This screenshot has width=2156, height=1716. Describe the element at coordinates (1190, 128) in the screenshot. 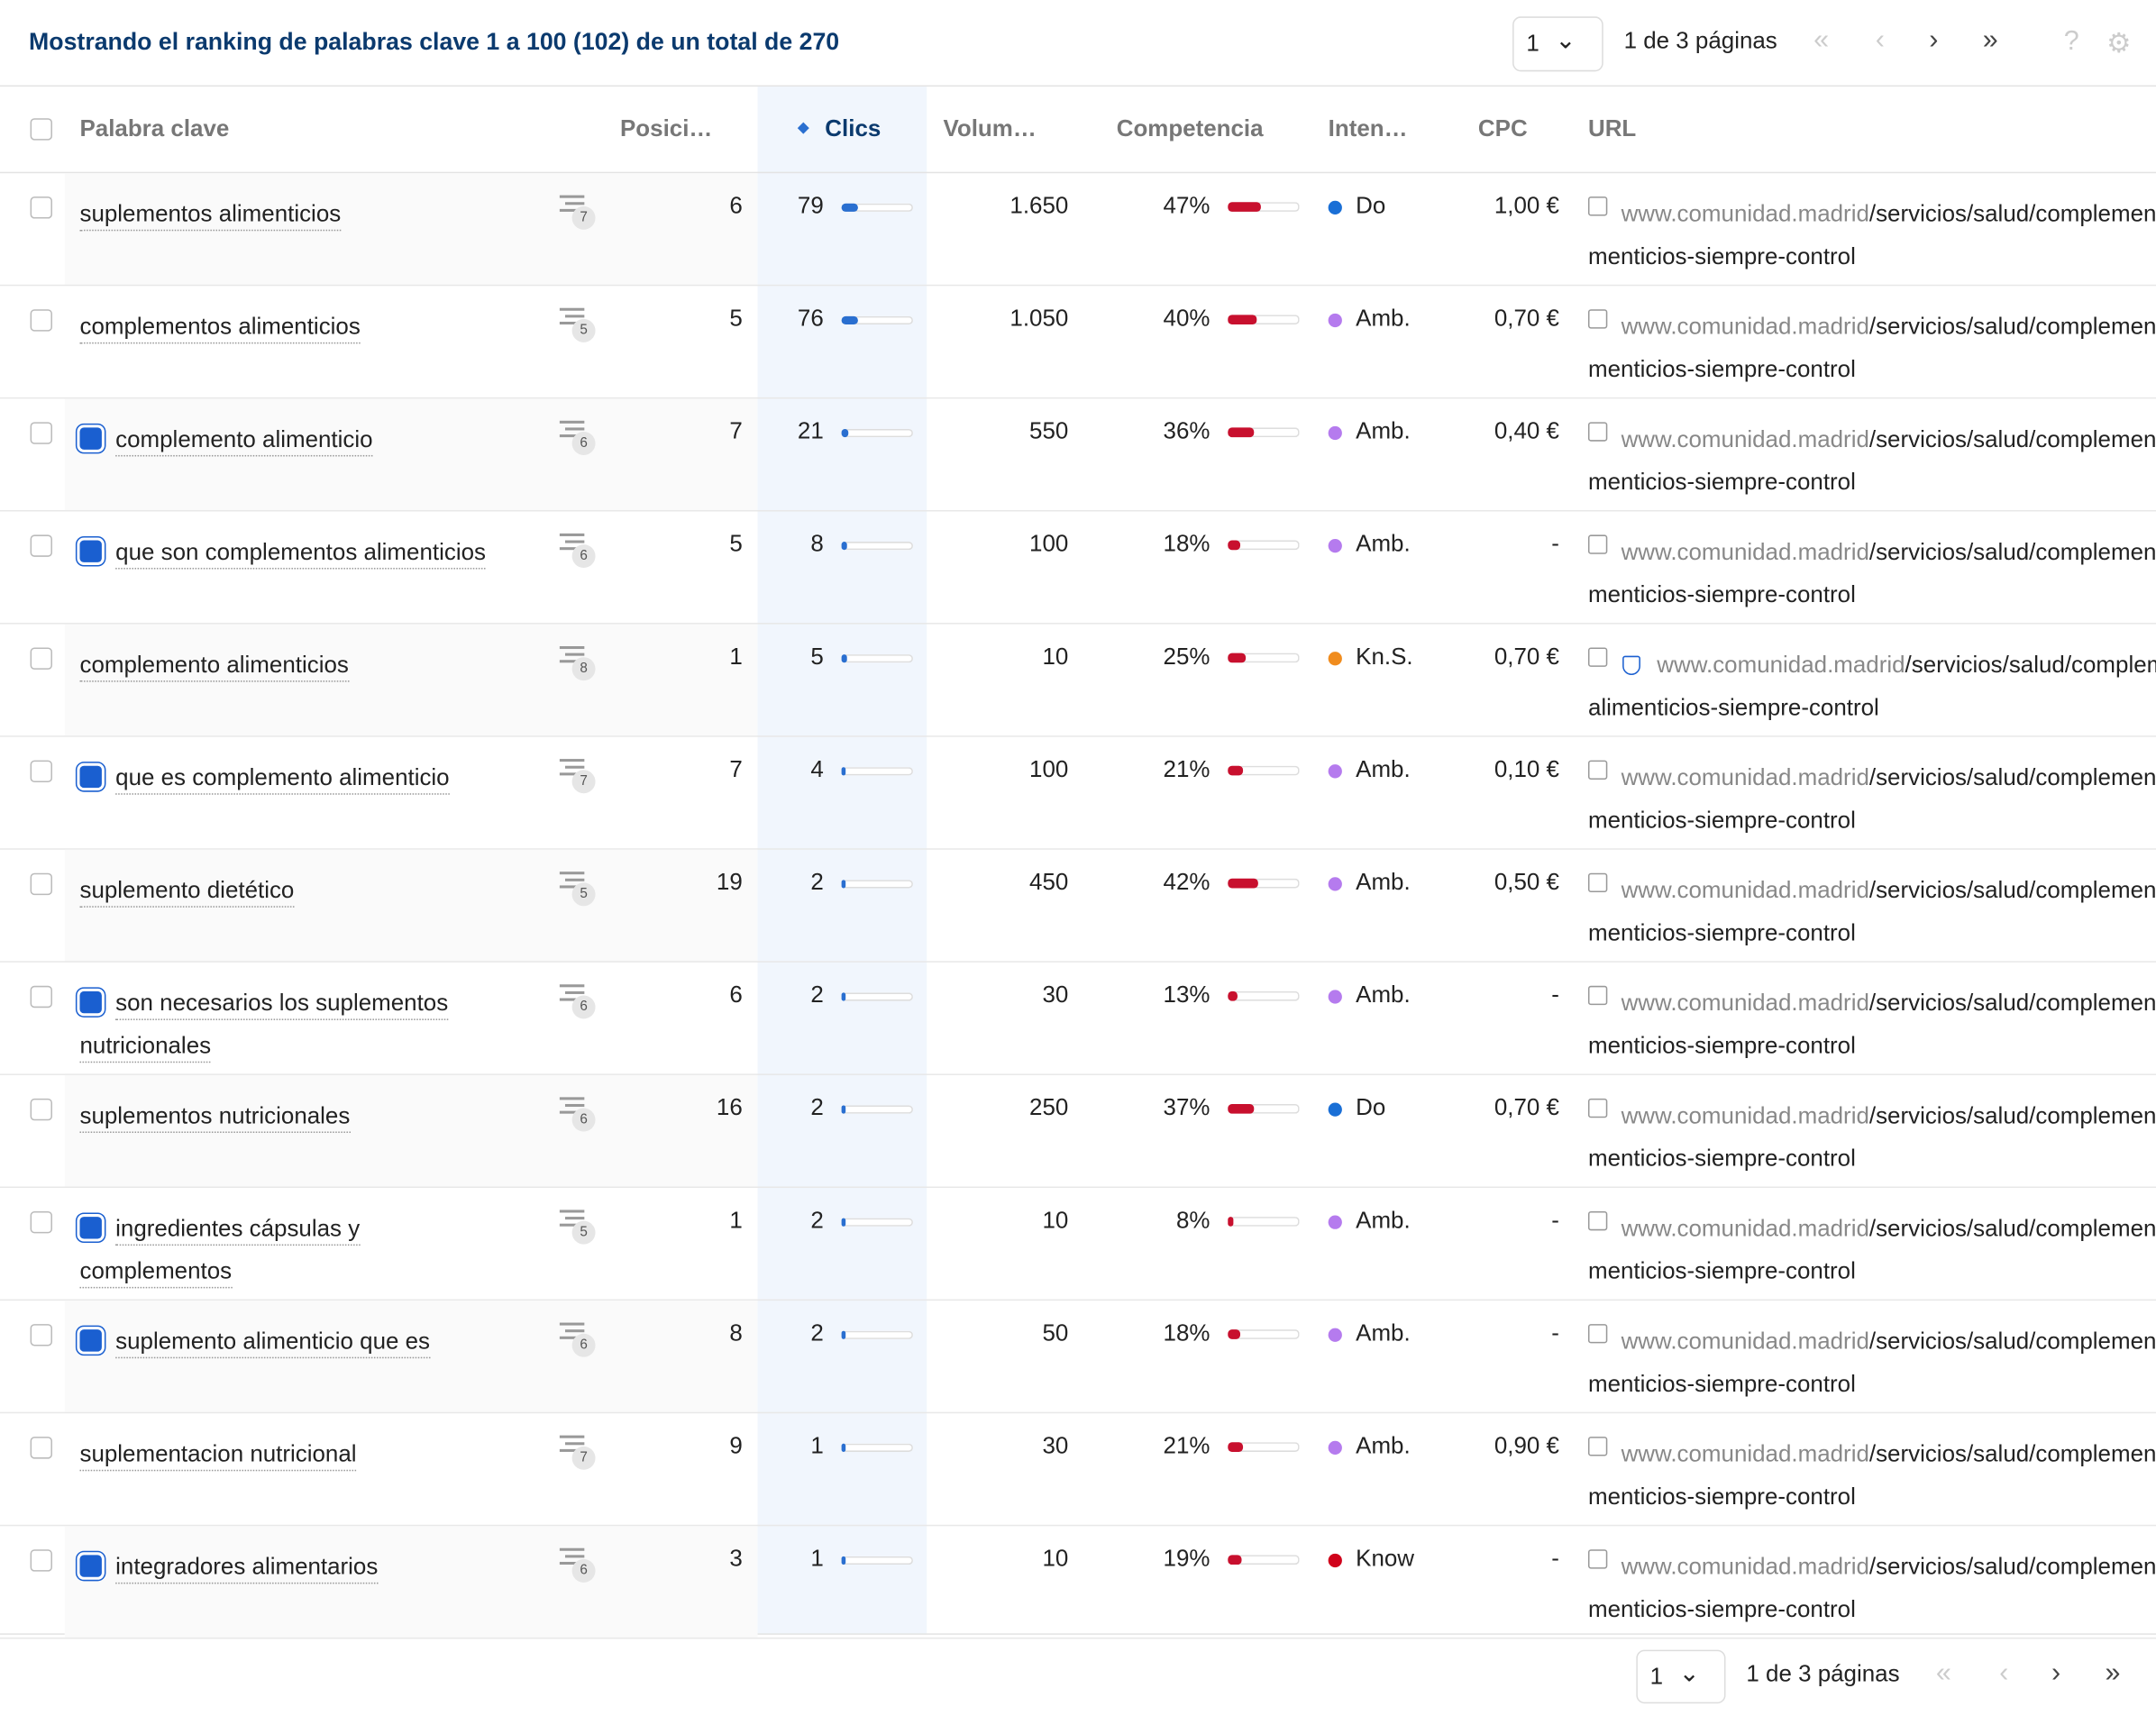

I see `column-header: Competencia` at that location.